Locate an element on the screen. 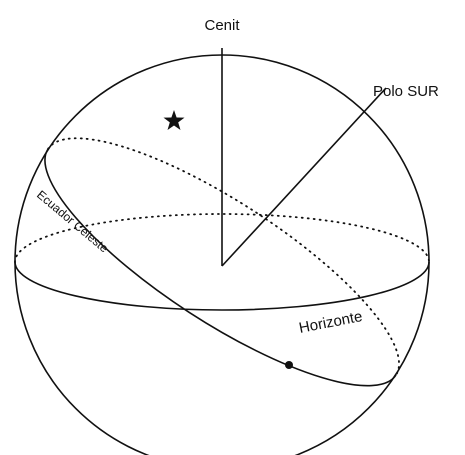 Image resolution: width=465 pixels, height=455 pixels. horizon-label: Horizonte is located at coordinates (331, 322).